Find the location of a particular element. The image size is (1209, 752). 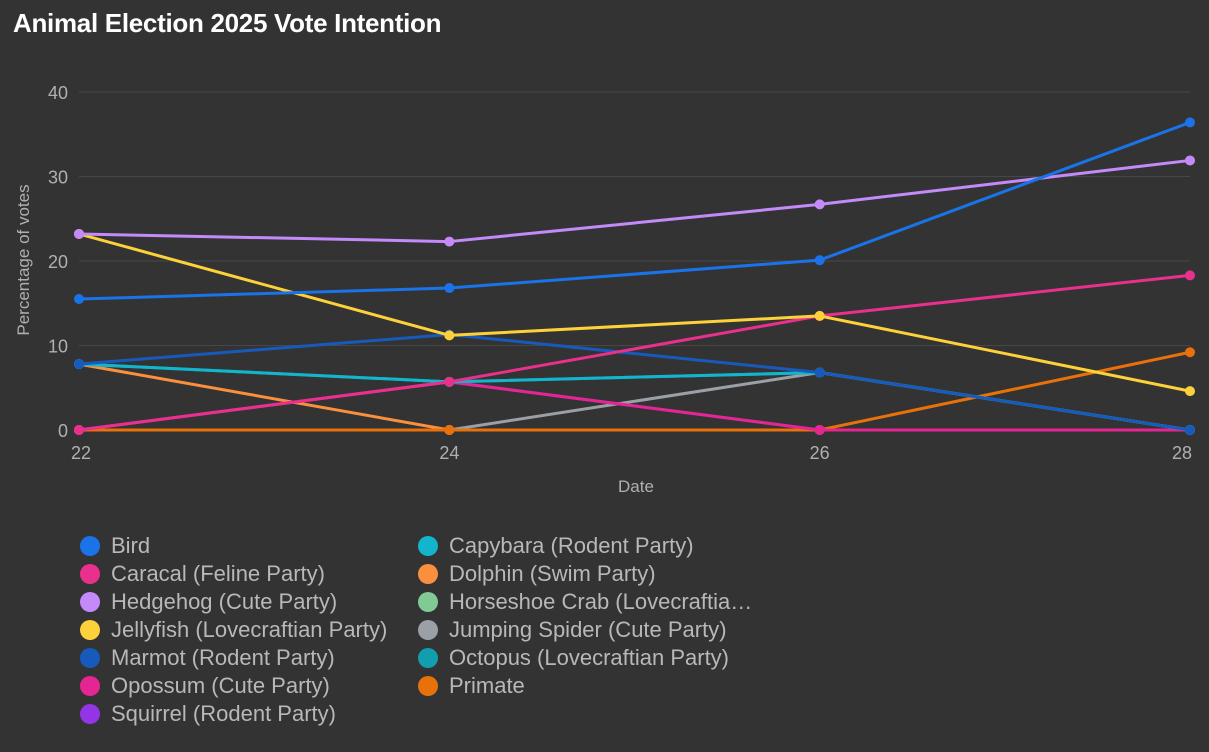

legend-label: Octopus (Lovecraftian Party) is located at coordinates (589, 657).